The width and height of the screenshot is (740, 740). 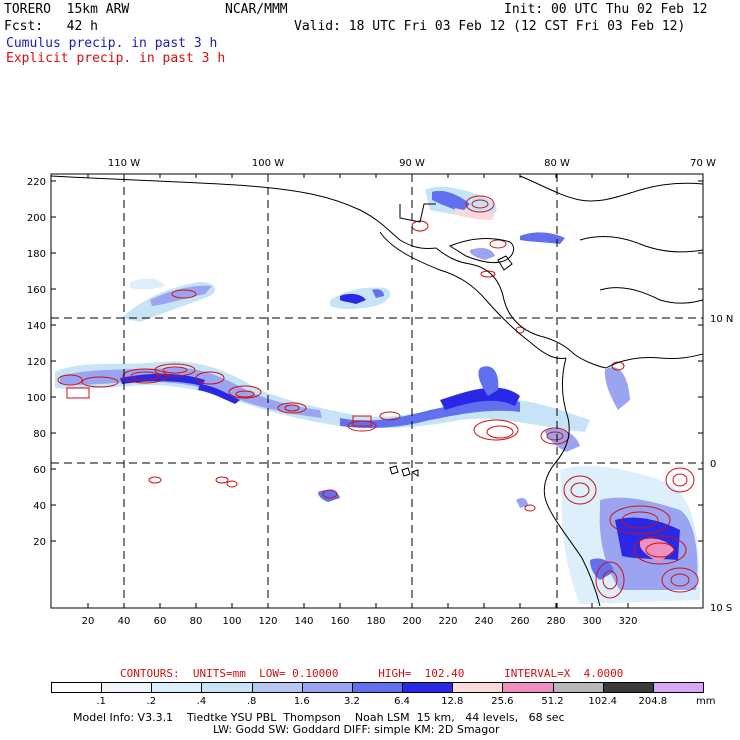 What do you see at coordinates (447, 621) in the screenshot?
I see `x-tick-label: 220` at bounding box center [447, 621].